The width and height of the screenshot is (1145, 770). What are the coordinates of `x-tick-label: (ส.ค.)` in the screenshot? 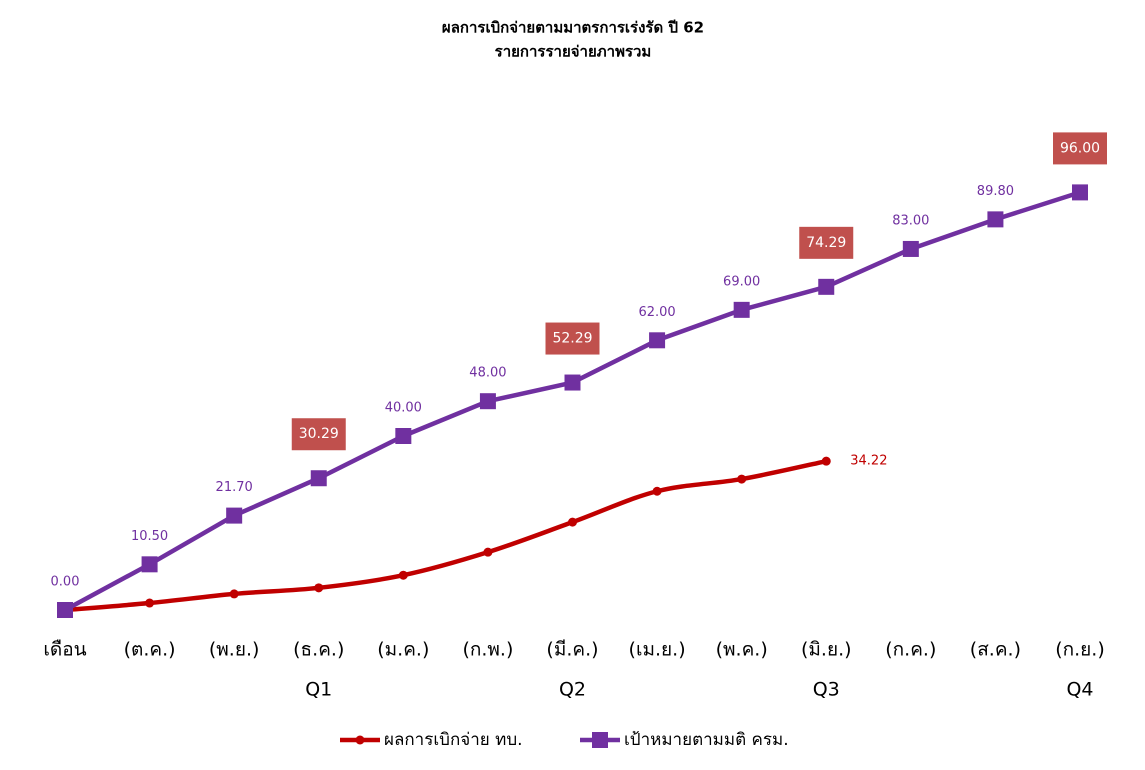 It's located at (995, 650).